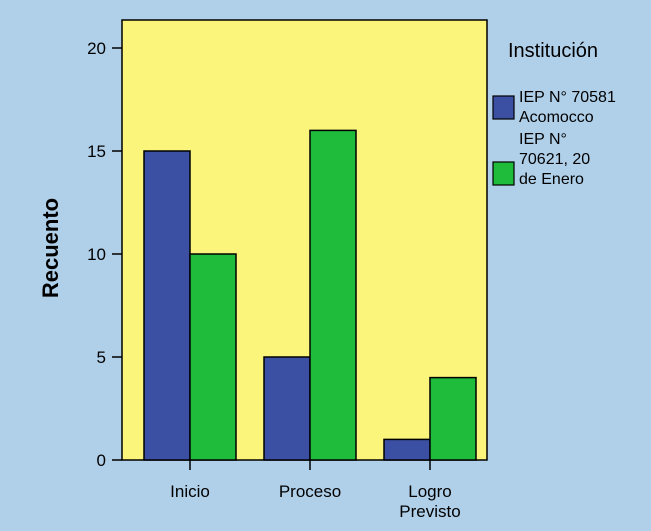 This screenshot has height=531, width=651. What do you see at coordinates (554, 159) in the screenshot?
I see `legend-label-1: IEP N° 70621, 20 de Enero` at bounding box center [554, 159].